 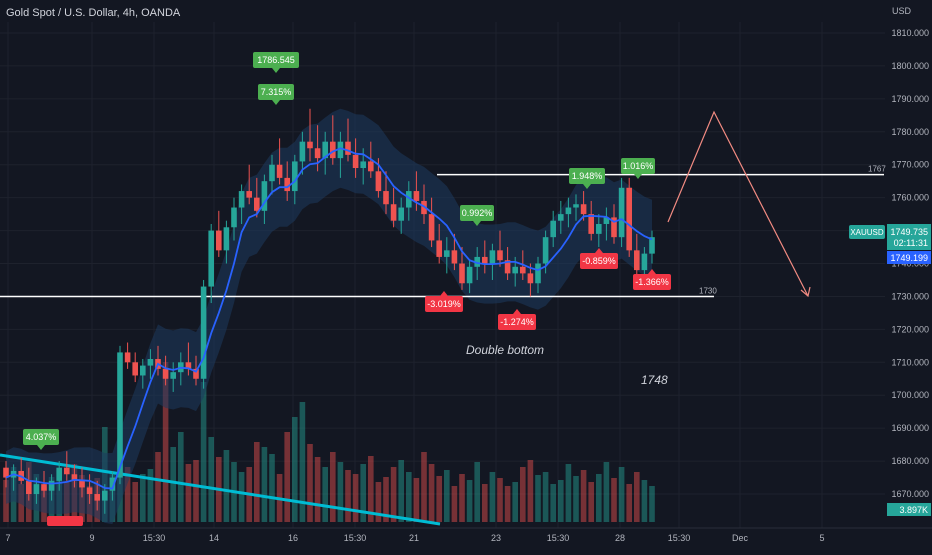 I want to click on symbol-tag-bg, so click(x=867, y=232).